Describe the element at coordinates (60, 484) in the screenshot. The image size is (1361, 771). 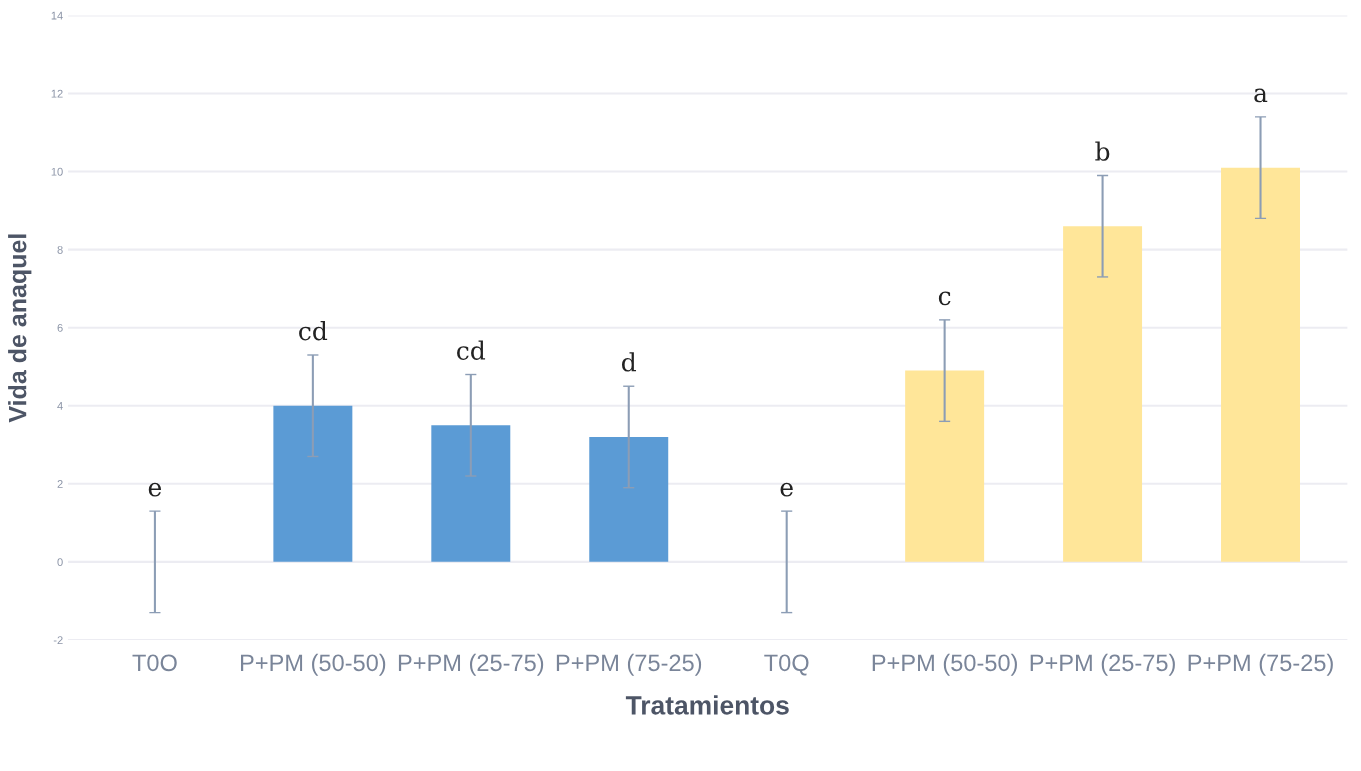
I see `y-tick-label: 2` at that location.